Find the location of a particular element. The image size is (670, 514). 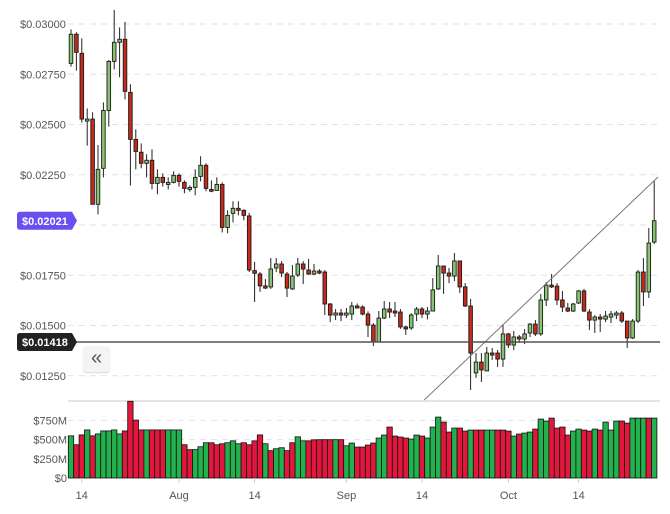

scroll-back-button: « is located at coordinates (96, 359).